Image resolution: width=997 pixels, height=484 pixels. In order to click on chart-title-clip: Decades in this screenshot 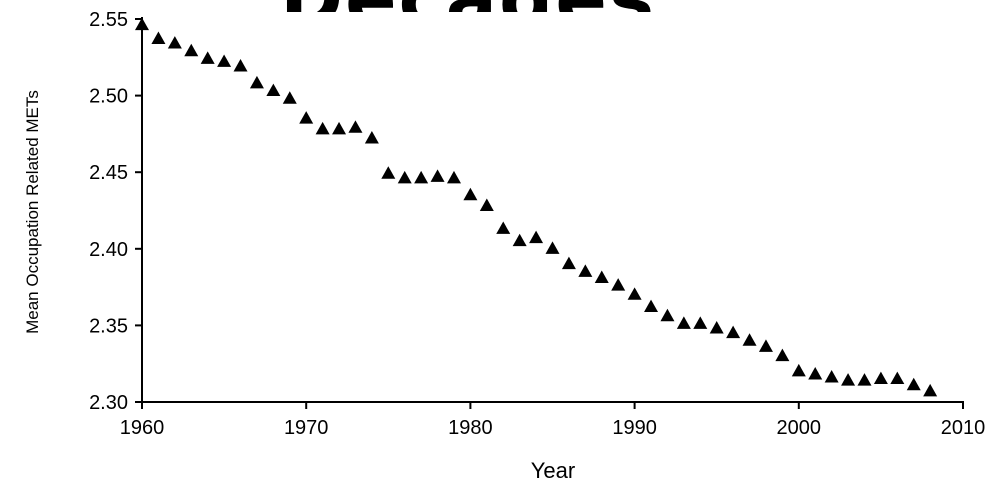, I will do `click(498, 6)`.